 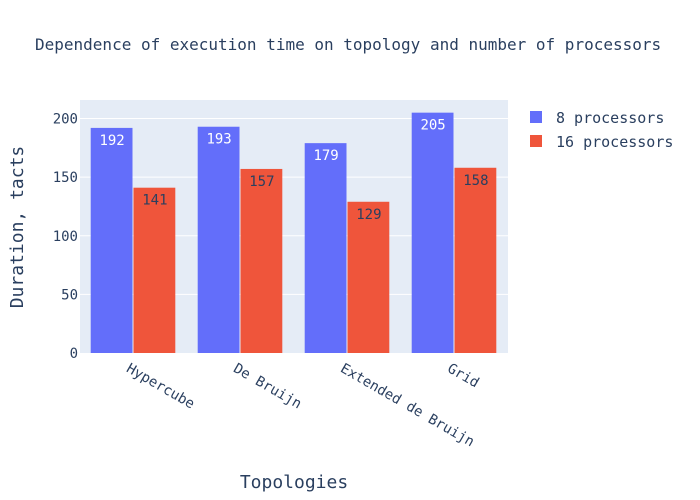 What do you see at coordinates (261, 182) in the screenshot?
I see `bar-value-label: 157` at bounding box center [261, 182].